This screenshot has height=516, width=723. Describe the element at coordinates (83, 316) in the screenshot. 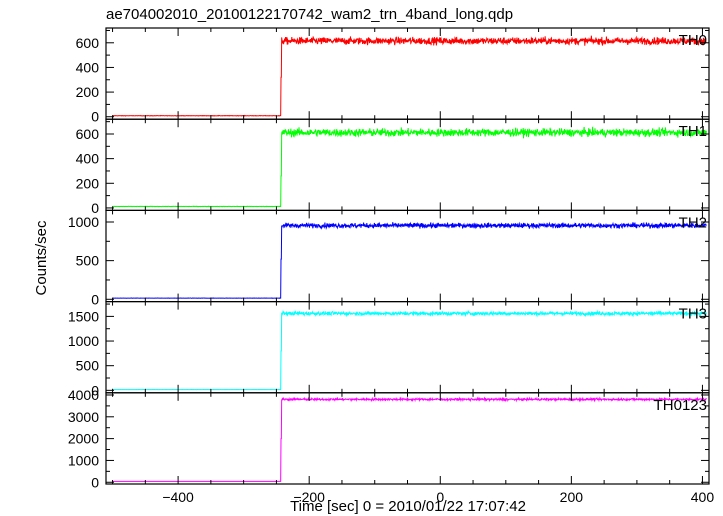

I see `y-tick-label: 1500` at that location.